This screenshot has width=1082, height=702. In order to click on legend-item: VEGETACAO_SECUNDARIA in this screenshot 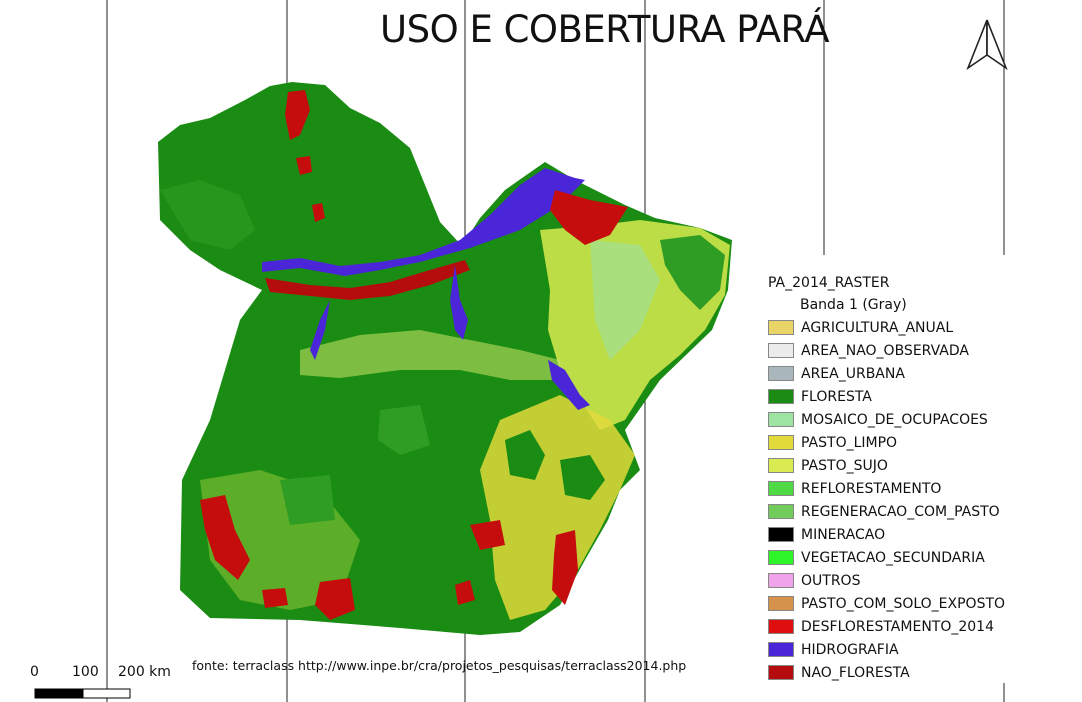, I will do `click(918, 557)`.